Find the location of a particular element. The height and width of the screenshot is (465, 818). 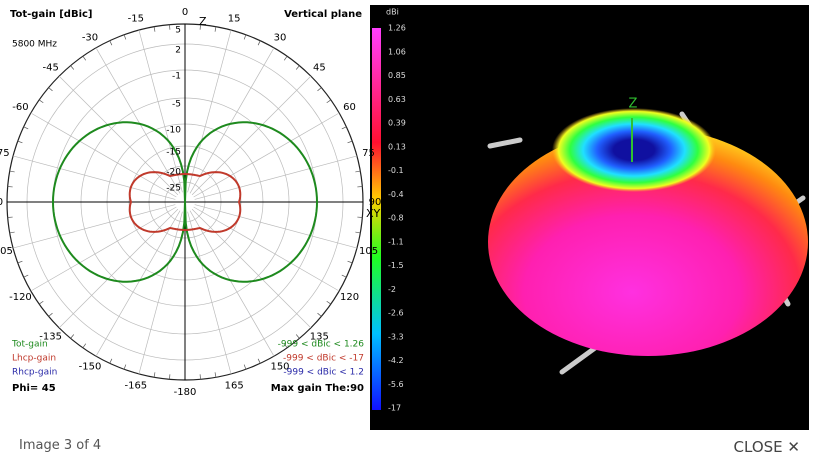

colorbar is located at coordinates (376, 219).